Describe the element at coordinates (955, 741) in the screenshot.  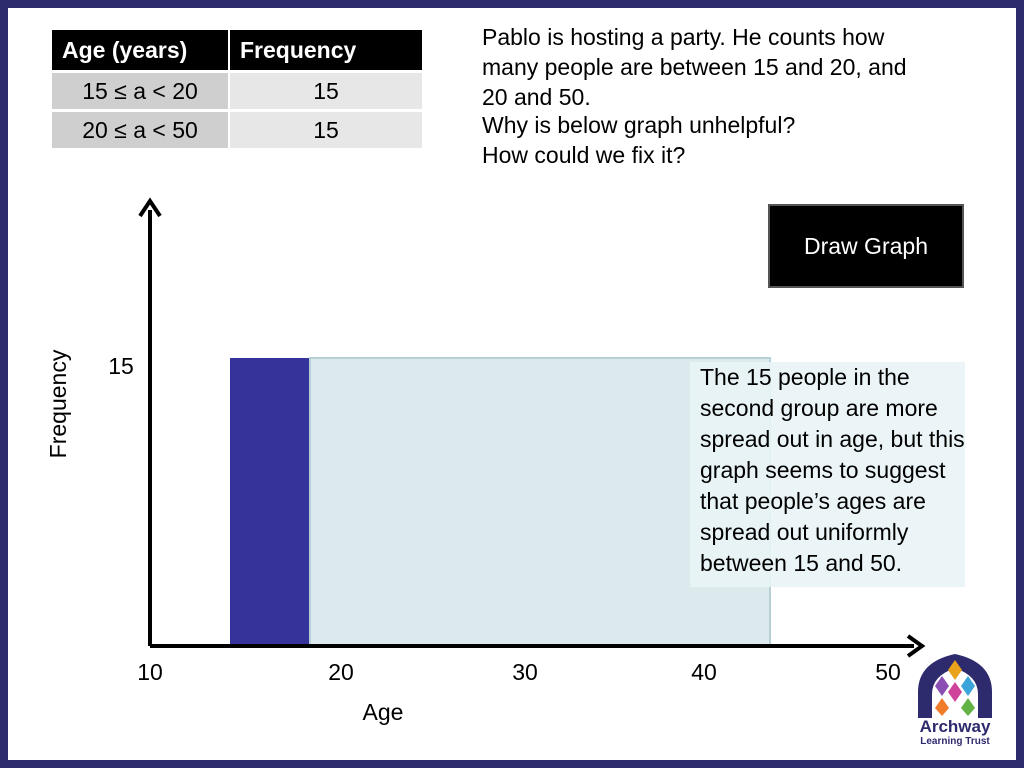
I see `logo-line2: Learning Trust` at that location.